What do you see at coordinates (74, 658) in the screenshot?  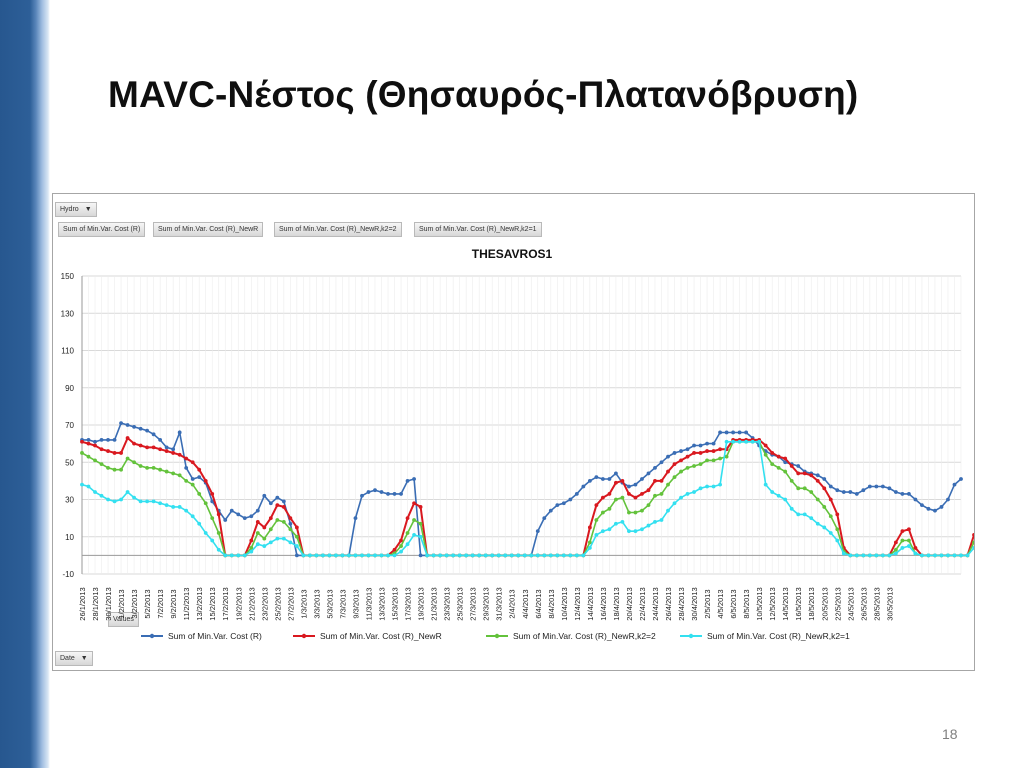 I see `pivot-date-button: Date ▼` at bounding box center [74, 658].